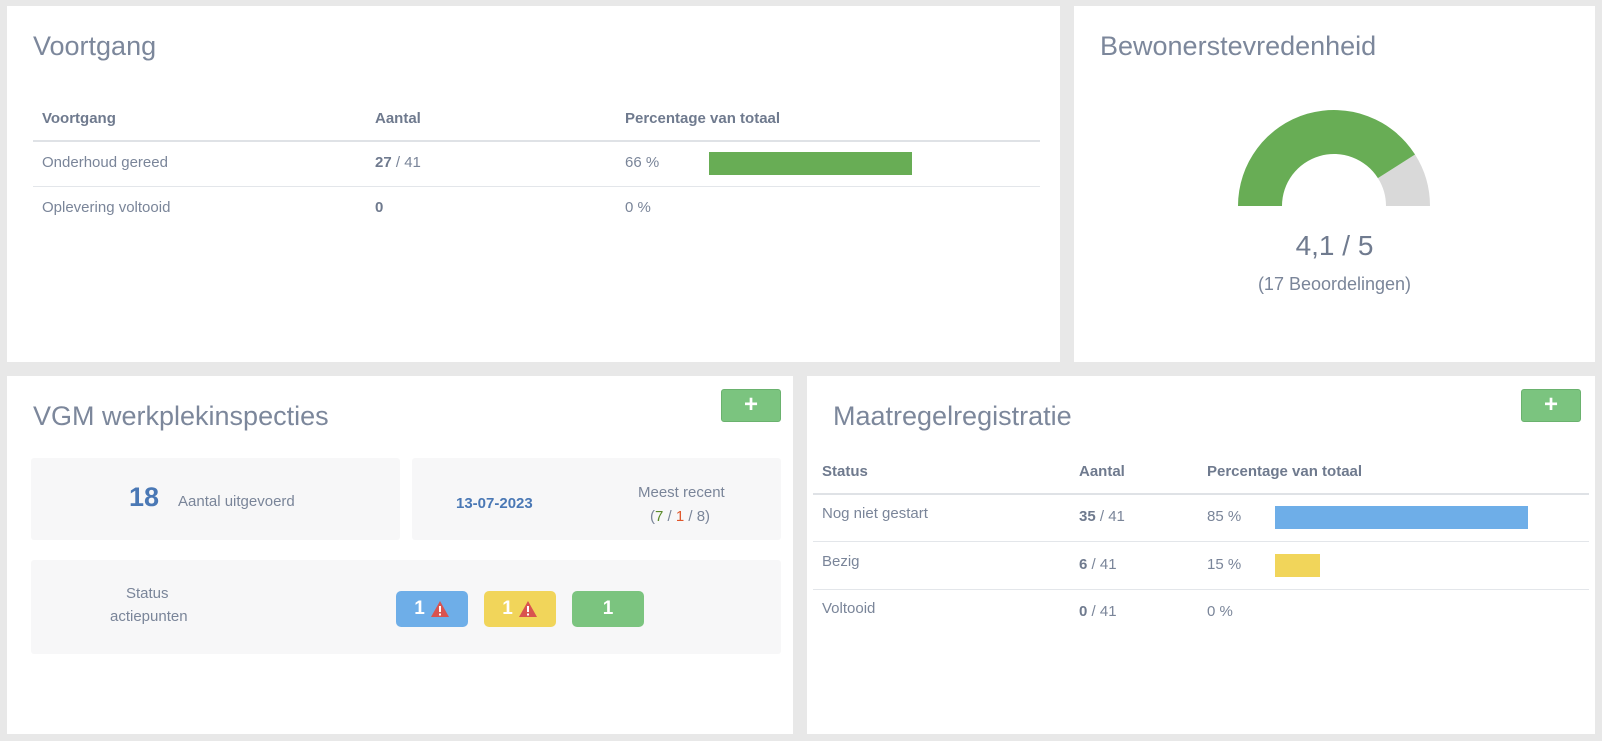 The height and width of the screenshot is (741, 1602). What do you see at coordinates (1224, 564) in the screenshot?
I see `row-percentage: 15 %` at bounding box center [1224, 564].